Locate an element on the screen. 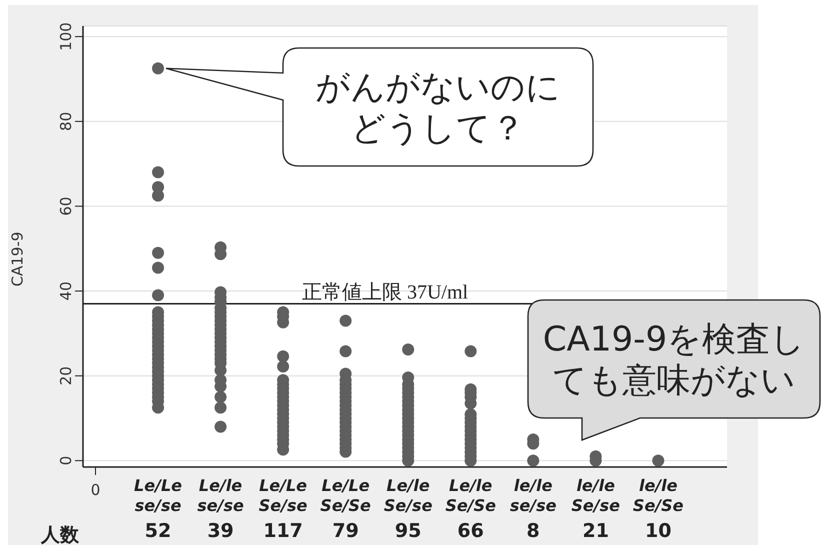 The image size is (831, 555). y-tick-label: 40 is located at coordinates (66, 291).